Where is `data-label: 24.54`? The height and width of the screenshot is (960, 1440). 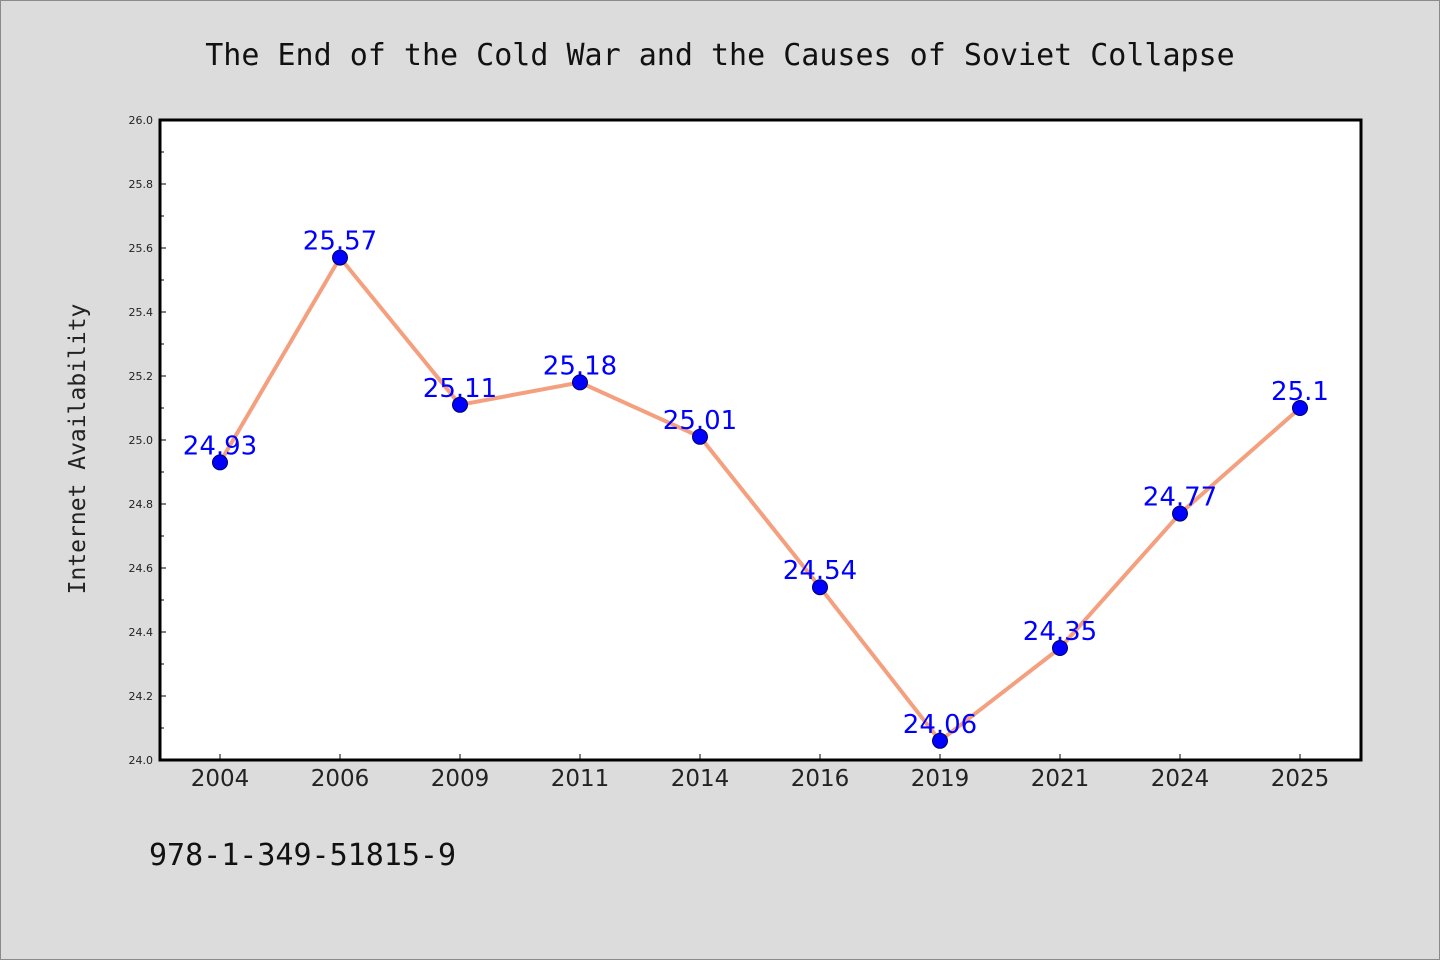 data-label: 24.54 is located at coordinates (820, 571).